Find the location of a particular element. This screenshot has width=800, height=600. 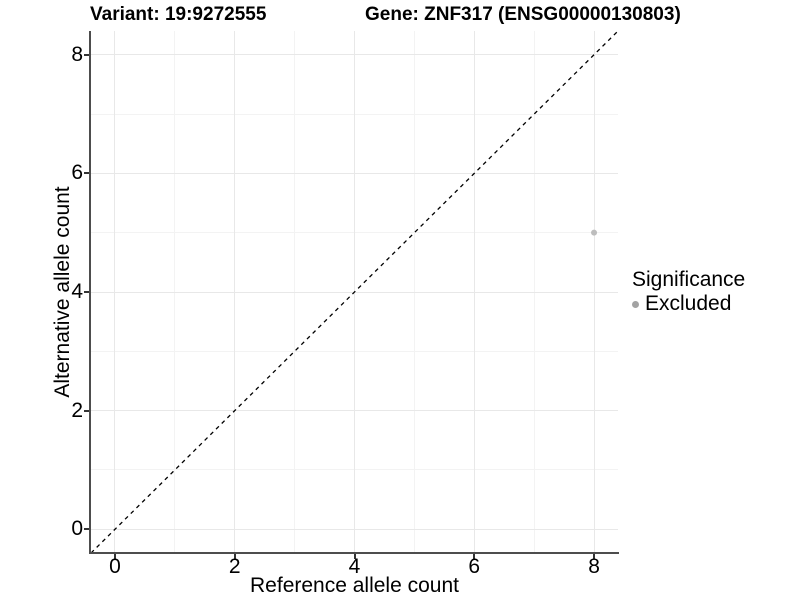

legend-title: Significance is located at coordinates (689, 279).